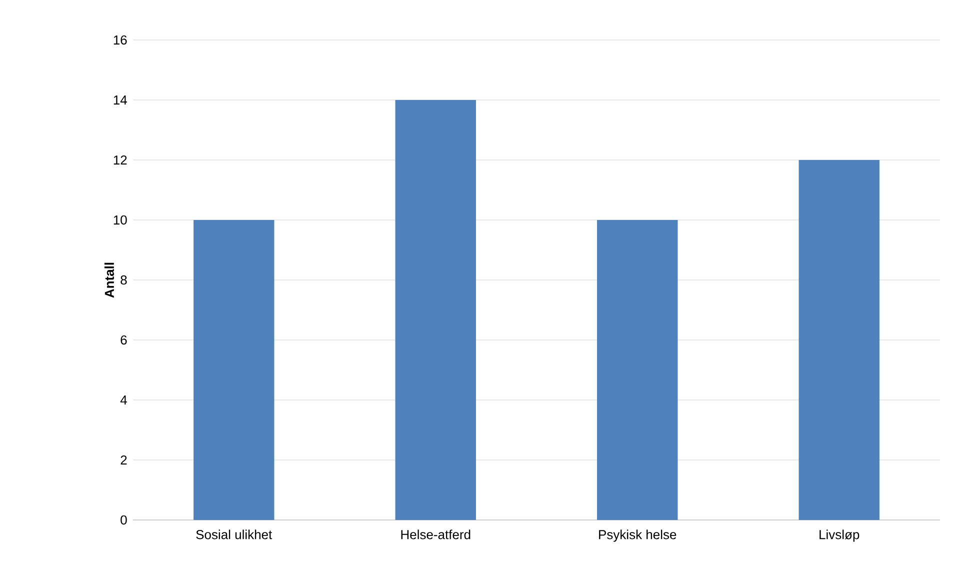  What do you see at coordinates (120, 160) in the screenshot?
I see `y-tick-label: 12` at bounding box center [120, 160].